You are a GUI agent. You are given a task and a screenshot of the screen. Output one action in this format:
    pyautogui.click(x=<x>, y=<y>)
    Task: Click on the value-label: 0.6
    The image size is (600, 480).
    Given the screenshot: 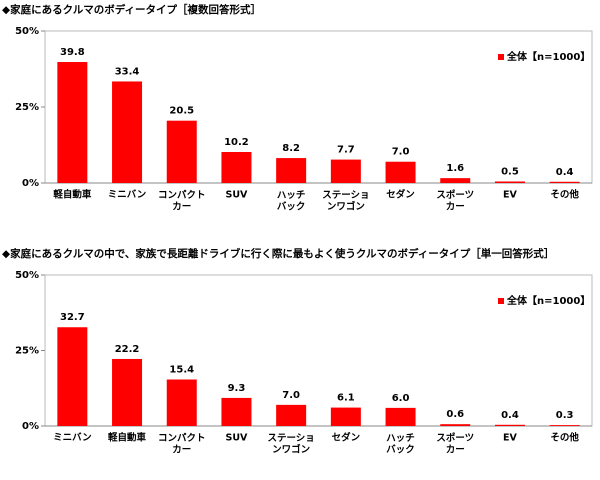 What is the action you would take?
    pyautogui.click(x=455, y=414)
    